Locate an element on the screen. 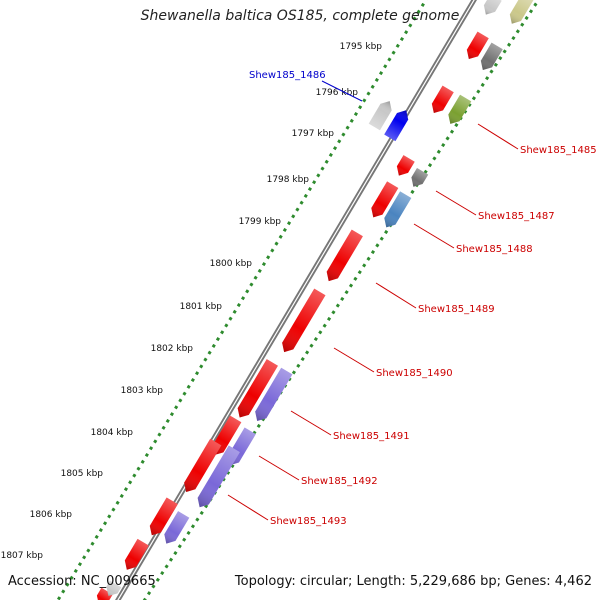  tick-label: 1798 kbp is located at coordinates (288, 180).